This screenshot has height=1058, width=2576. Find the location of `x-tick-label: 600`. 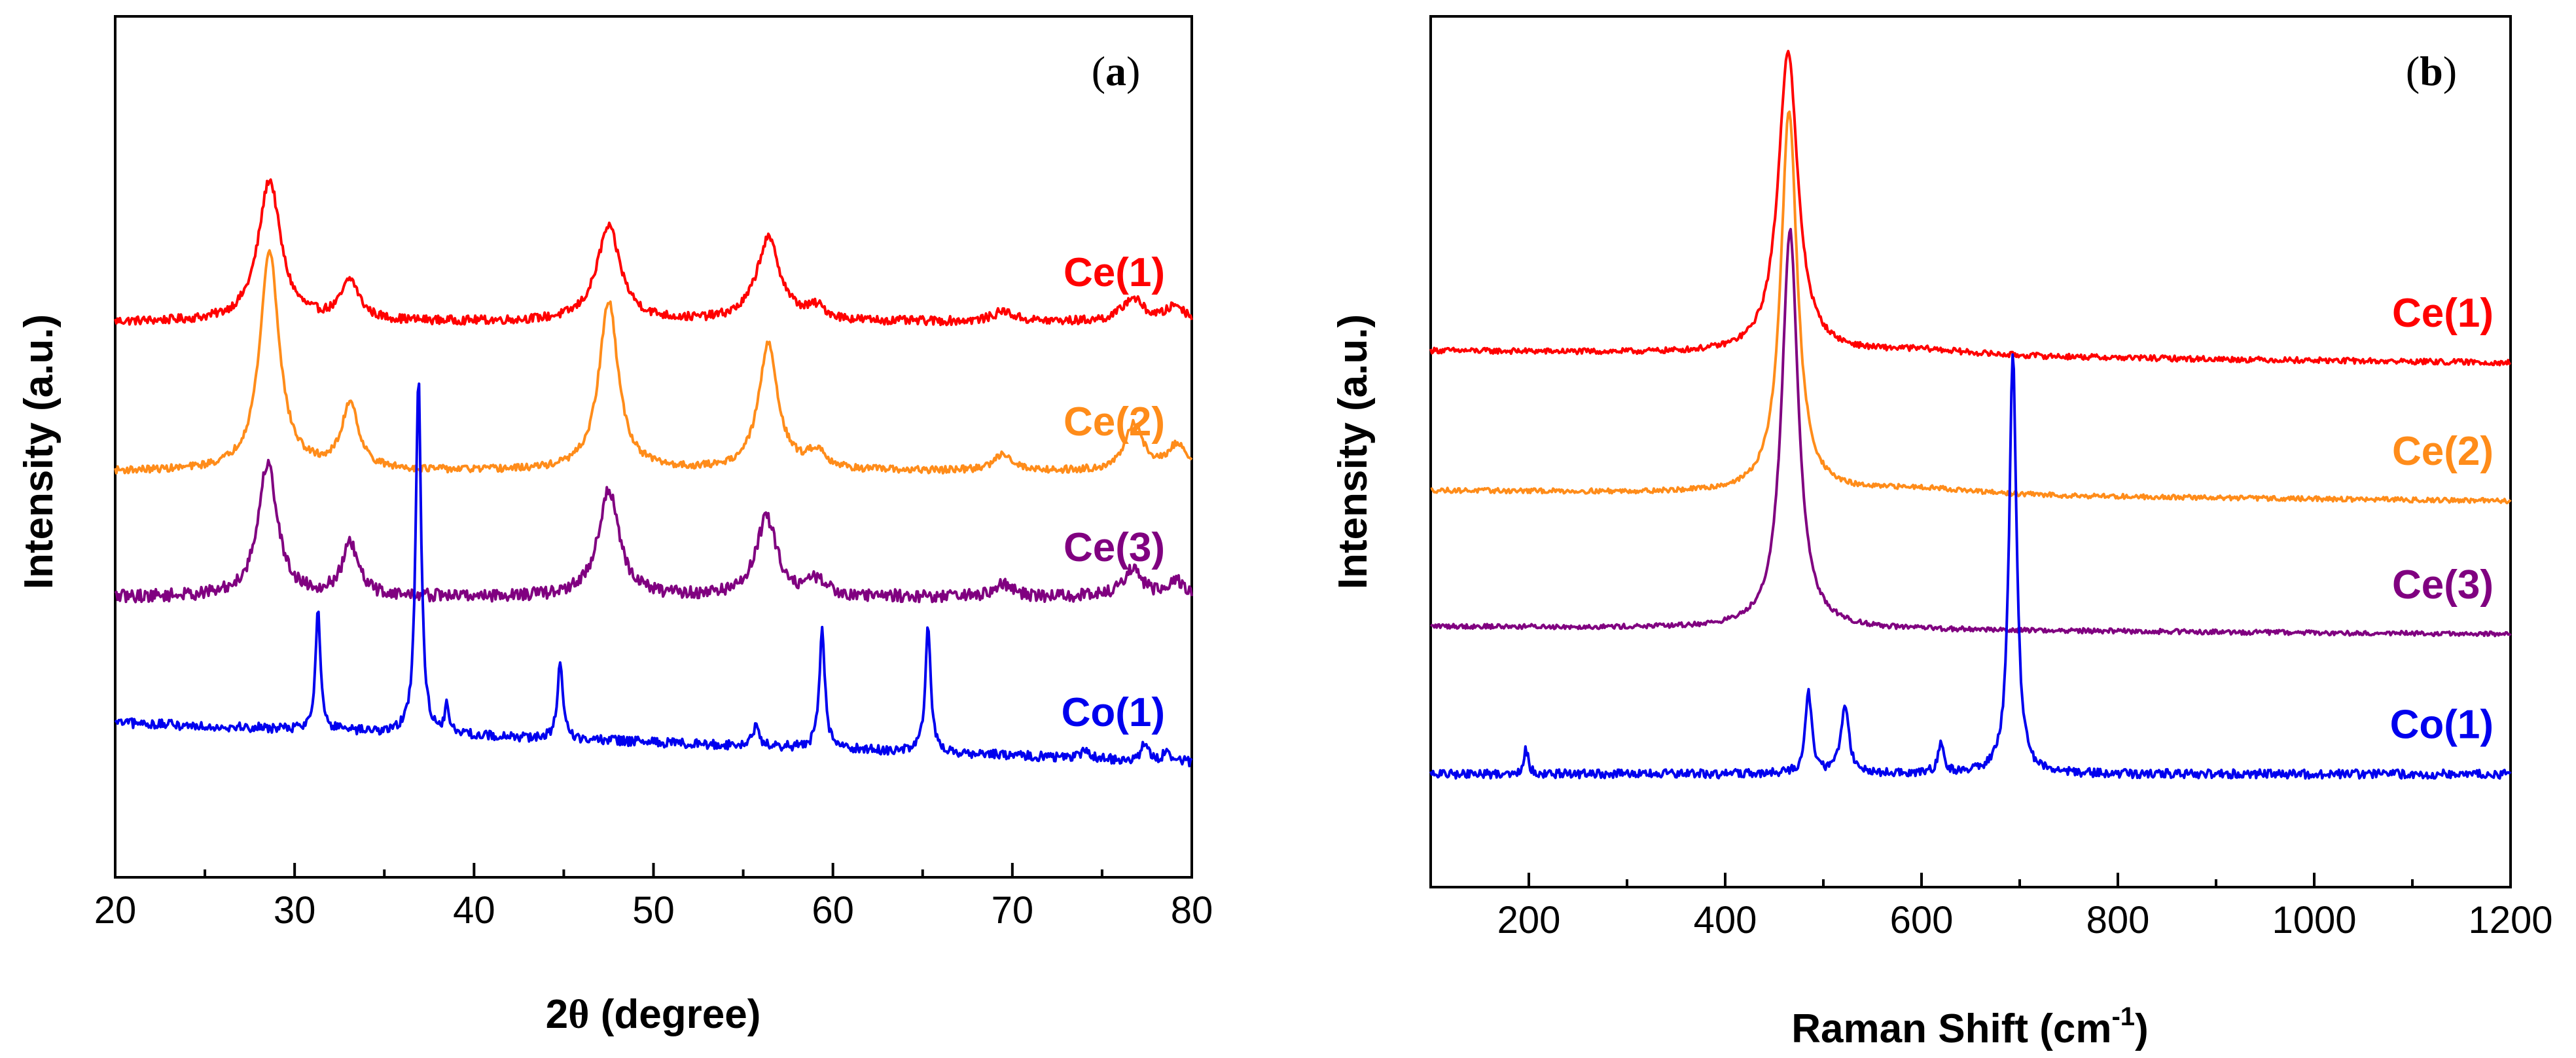

x-tick-label: 600 is located at coordinates (1922, 920).